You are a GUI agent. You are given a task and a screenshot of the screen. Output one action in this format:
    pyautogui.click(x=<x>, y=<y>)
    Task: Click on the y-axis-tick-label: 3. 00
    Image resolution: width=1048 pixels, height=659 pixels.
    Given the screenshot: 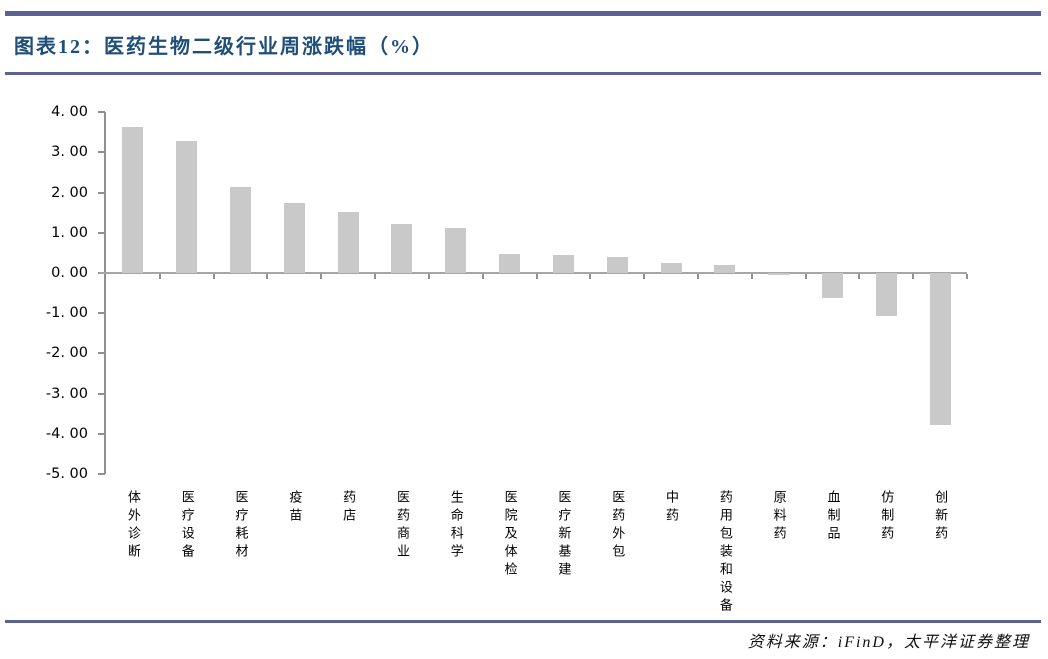 What is the action you would take?
    pyautogui.click(x=69, y=152)
    